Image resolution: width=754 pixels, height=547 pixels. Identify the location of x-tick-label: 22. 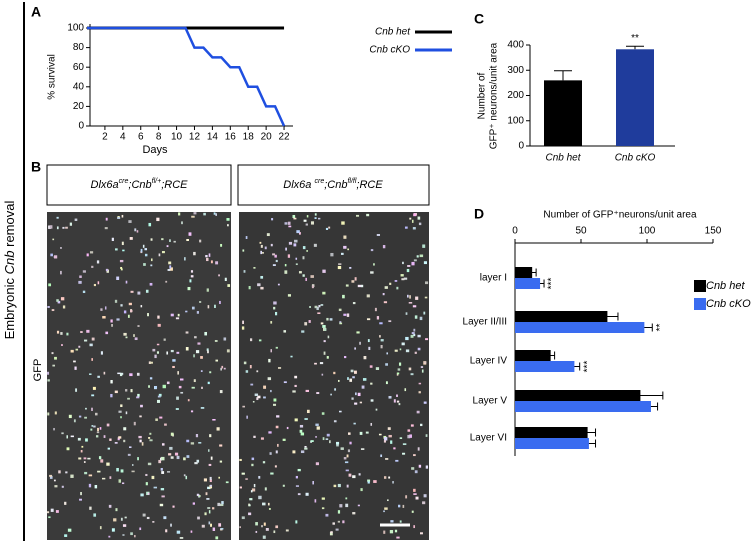
(284, 137).